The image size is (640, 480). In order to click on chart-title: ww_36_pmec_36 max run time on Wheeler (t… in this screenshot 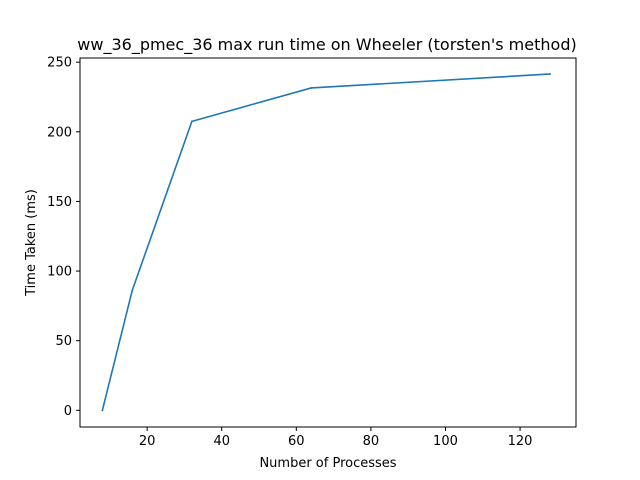, I will do `click(326, 45)`.